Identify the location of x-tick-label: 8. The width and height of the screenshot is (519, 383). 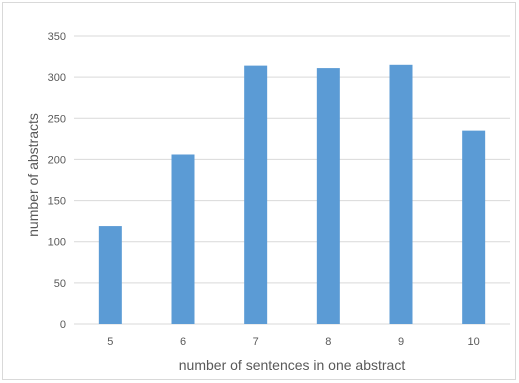
(328, 342).